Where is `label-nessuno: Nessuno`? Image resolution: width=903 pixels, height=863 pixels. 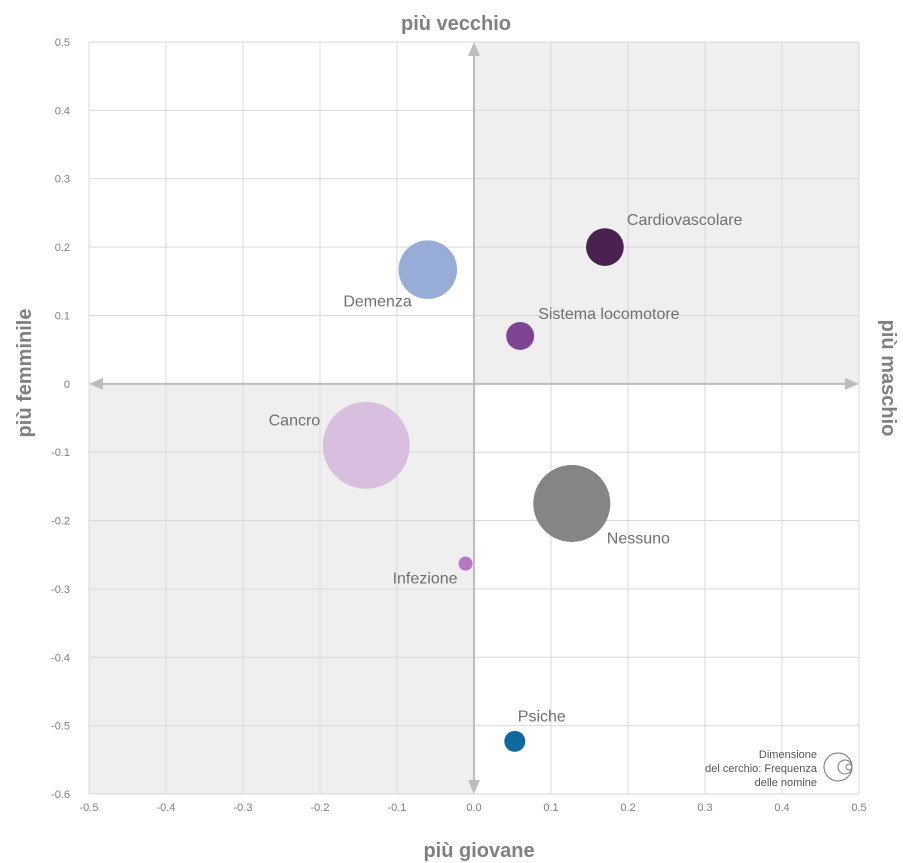
label-nessuno: Nessuno is located at coordinates (638, 538).